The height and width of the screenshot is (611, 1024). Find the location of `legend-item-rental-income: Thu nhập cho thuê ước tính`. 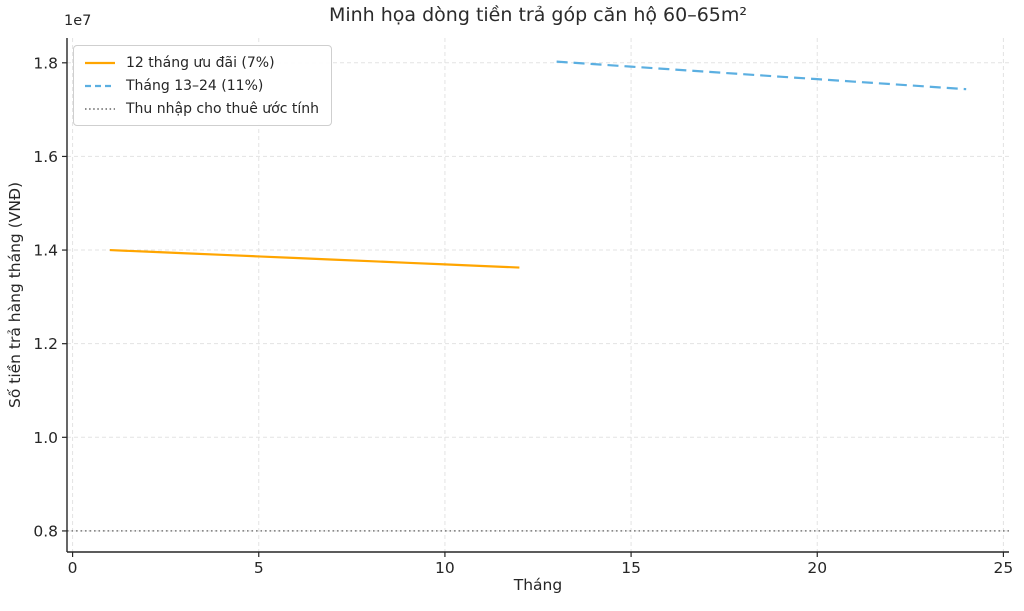

legend-item-rental-income: Thu nhập cho thuê ước tính is located at coordinates (201, 108).